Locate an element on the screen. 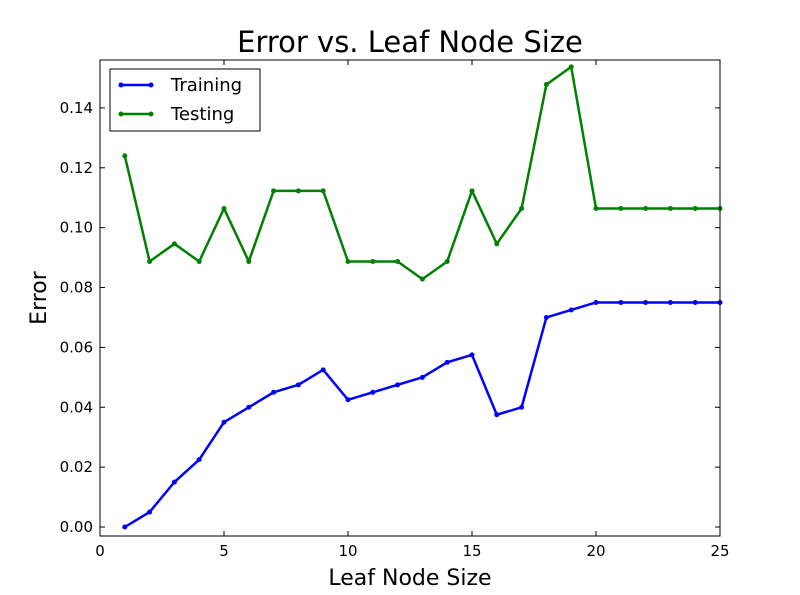 This screenshot has height=595, width=800. y-tick-label: 0.06 is located at coordinates (76, 347).